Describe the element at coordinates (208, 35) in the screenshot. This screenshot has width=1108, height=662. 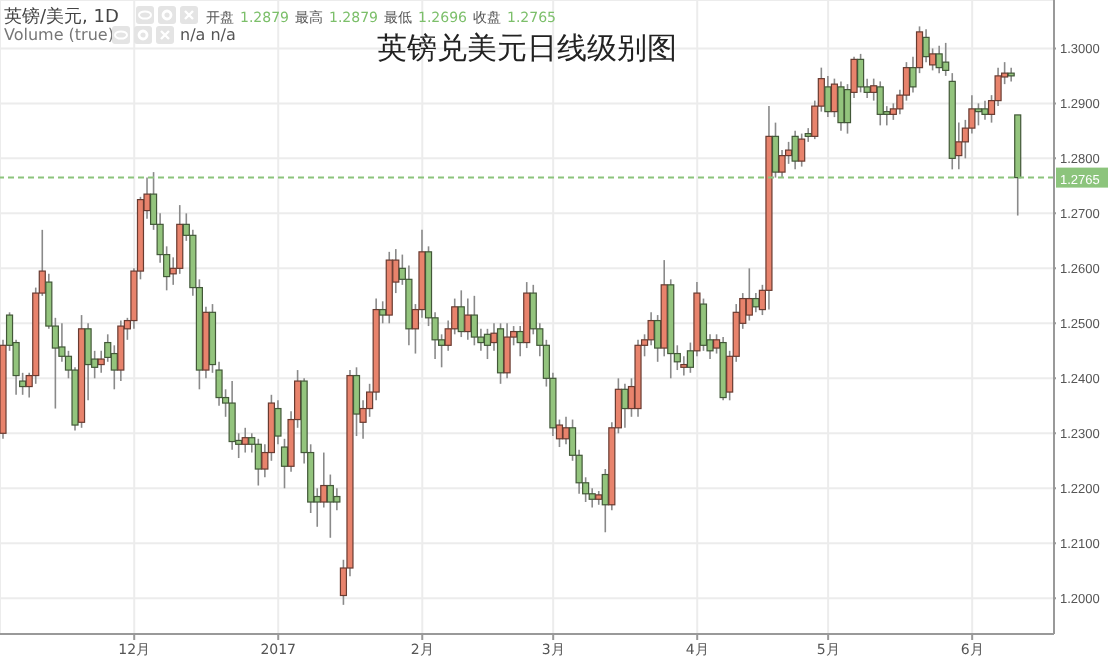
I see `annotation: n/a n/a` at that location.